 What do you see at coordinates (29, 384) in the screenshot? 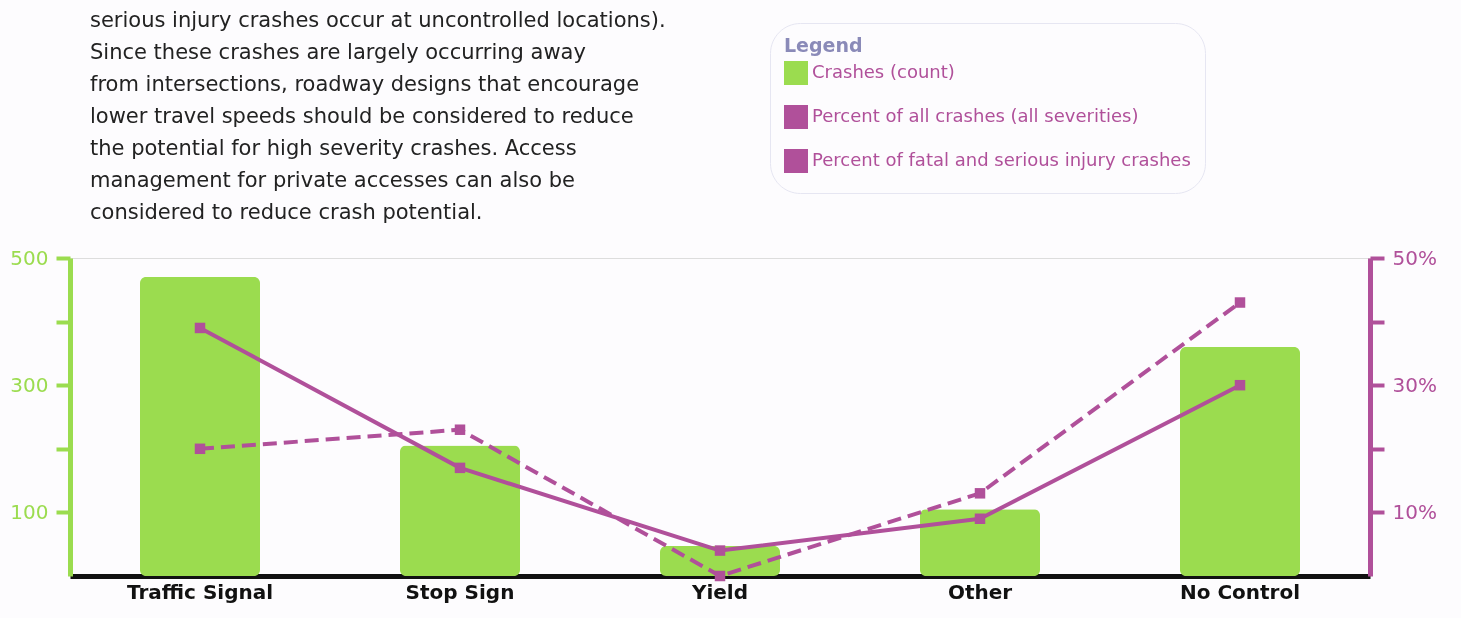
I see `y-tick-label: 300` at bounding box center [29, 384].